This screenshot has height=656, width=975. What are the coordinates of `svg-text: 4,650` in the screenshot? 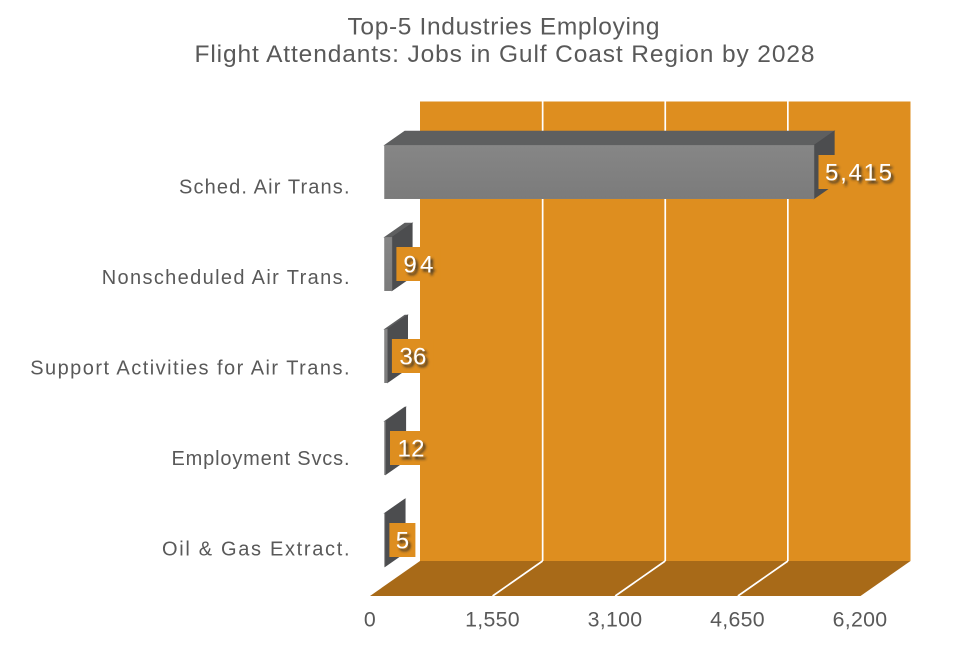 It's located at (737, 619).